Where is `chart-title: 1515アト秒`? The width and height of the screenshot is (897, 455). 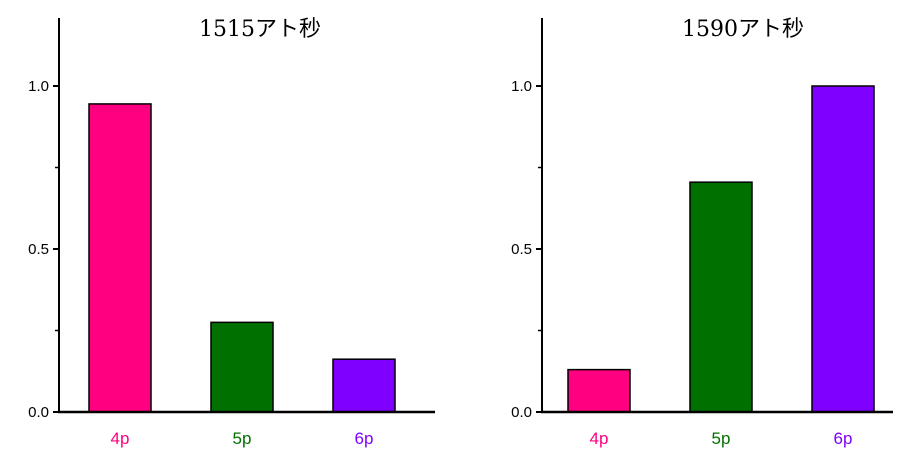 chart-title: 1515アト秒 is located at coordinates (260, 29).